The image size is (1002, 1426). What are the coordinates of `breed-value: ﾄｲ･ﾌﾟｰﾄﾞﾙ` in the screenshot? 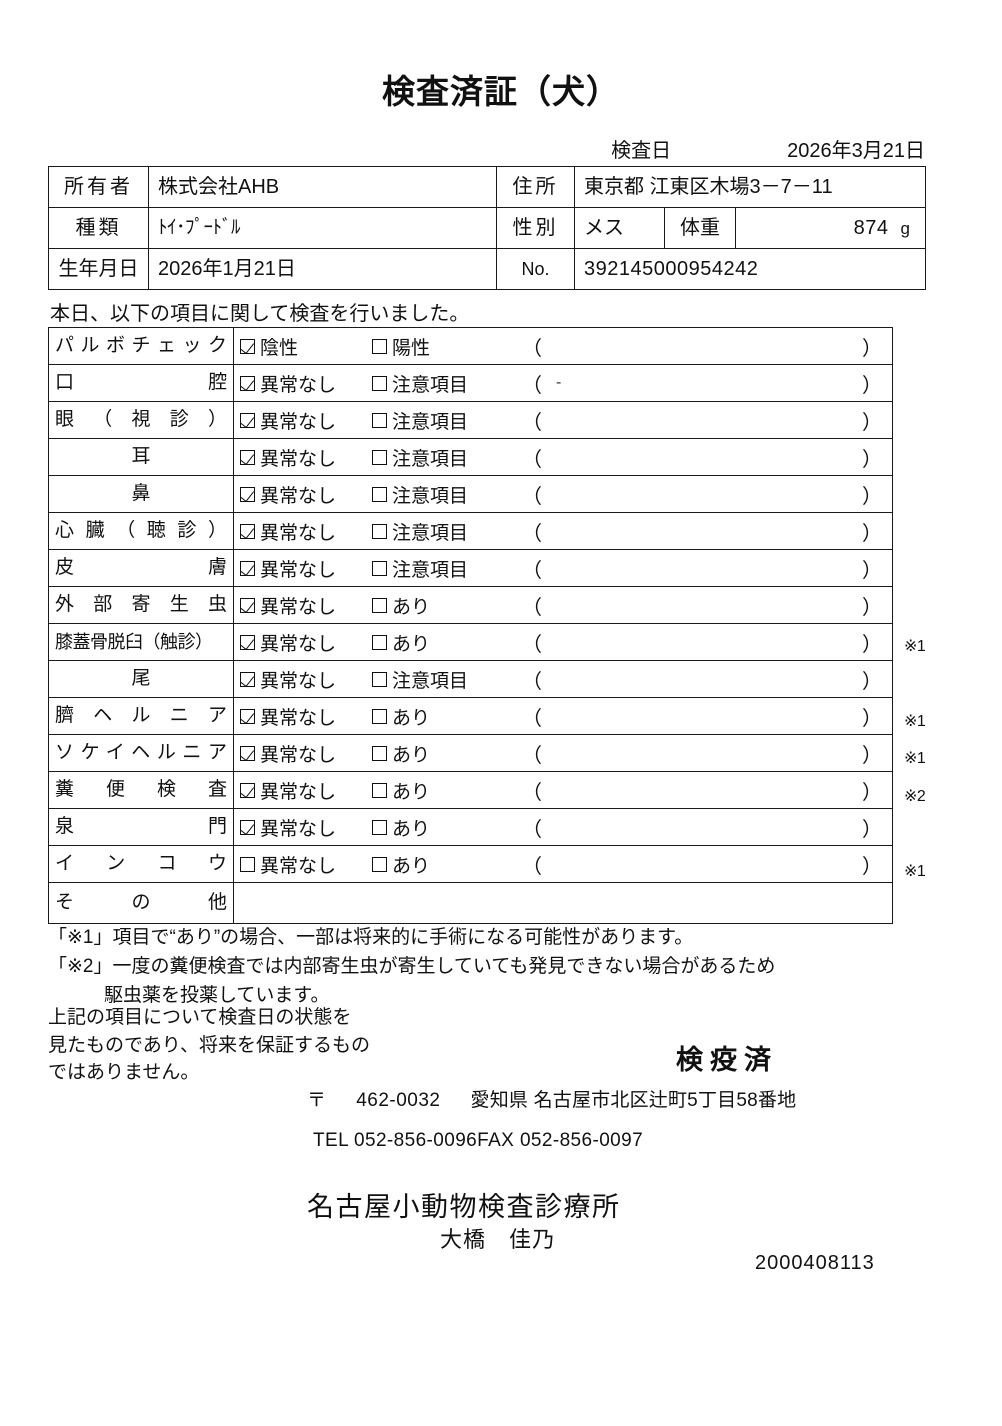 It's located at (322, 228).